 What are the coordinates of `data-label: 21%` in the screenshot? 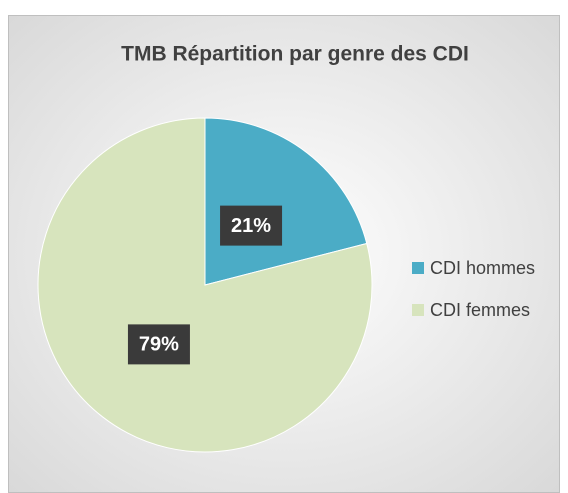 It's located at (251, 226).